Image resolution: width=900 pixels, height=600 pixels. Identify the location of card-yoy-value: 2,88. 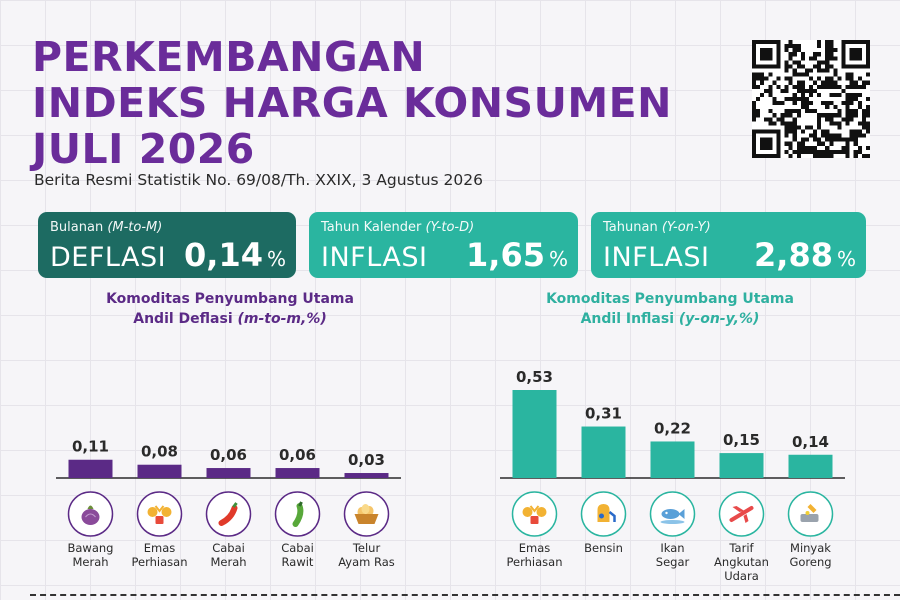
(793, 255).